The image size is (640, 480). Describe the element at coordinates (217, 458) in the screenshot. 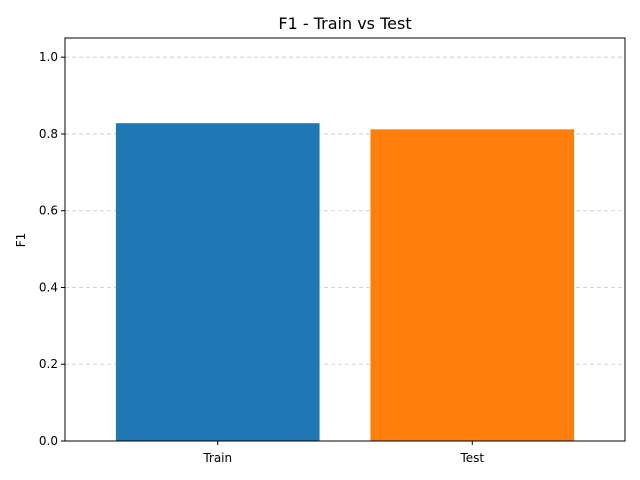

I see `x-tick-label-train: Train` at that location.